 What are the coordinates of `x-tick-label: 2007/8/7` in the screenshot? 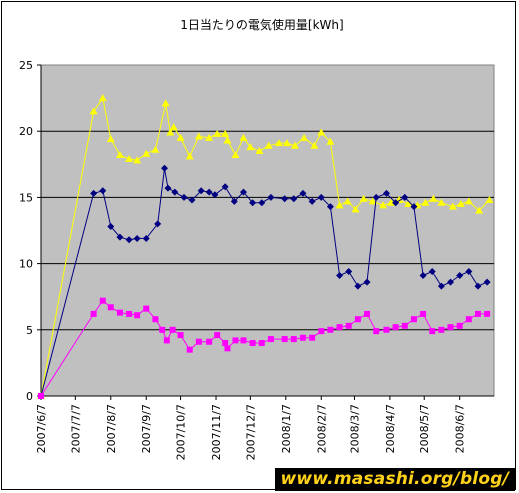 It's located at (111, 428).